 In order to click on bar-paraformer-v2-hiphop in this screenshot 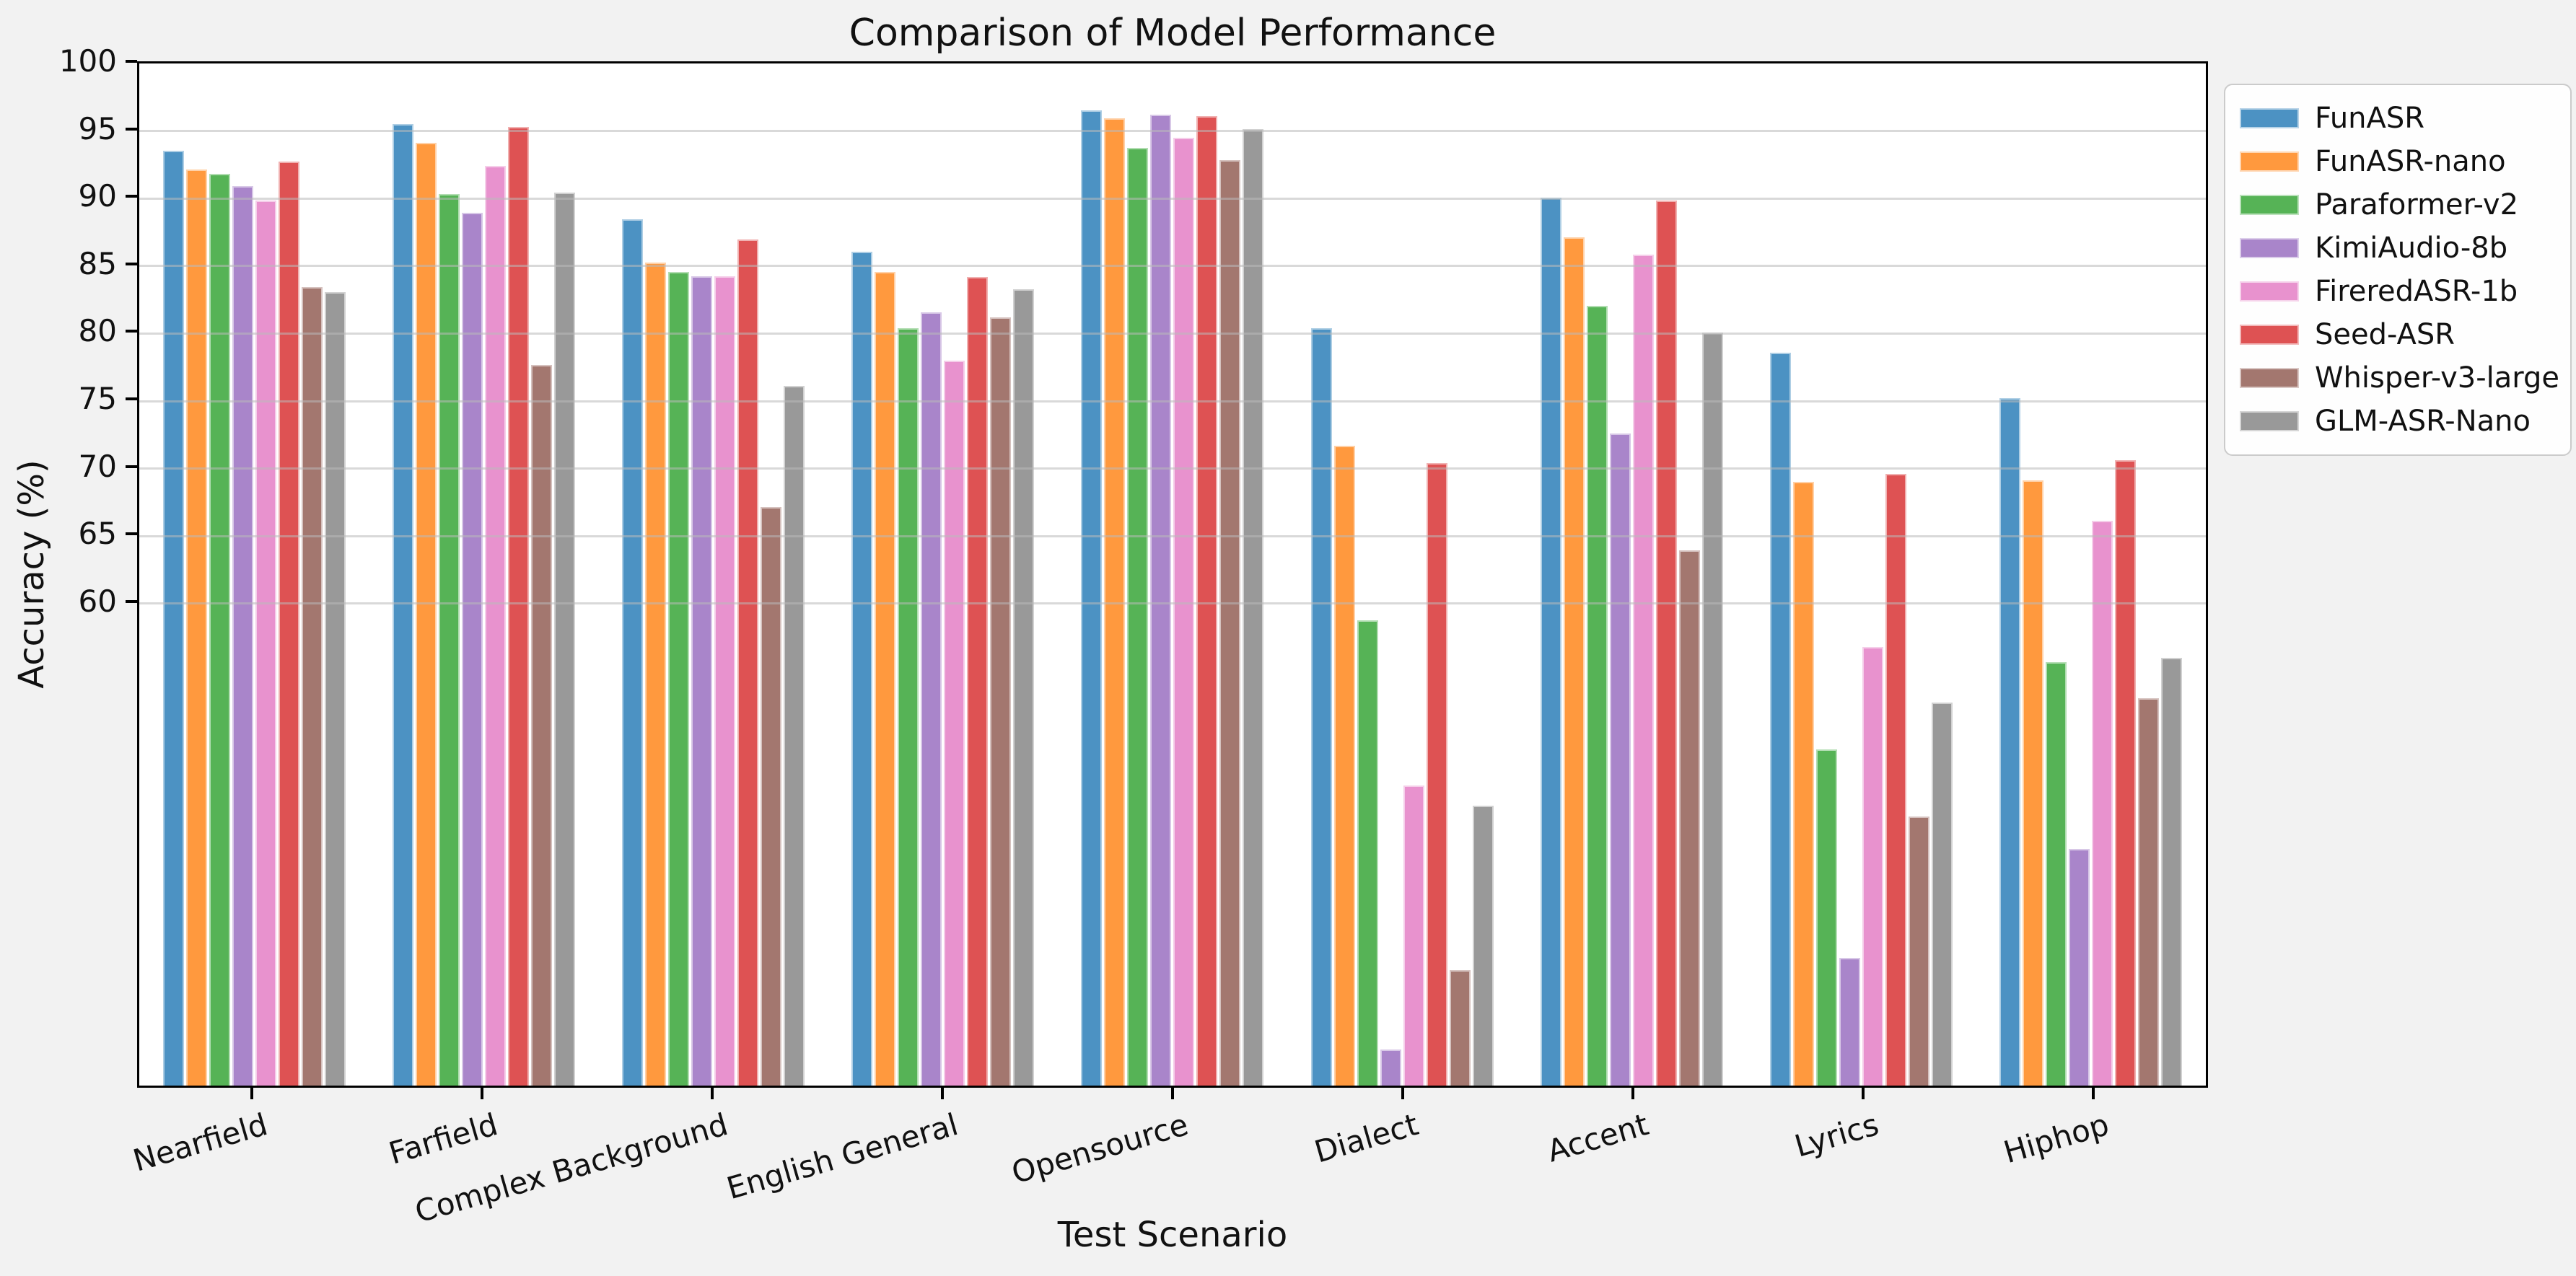, I will do `click(2056, 874)`.